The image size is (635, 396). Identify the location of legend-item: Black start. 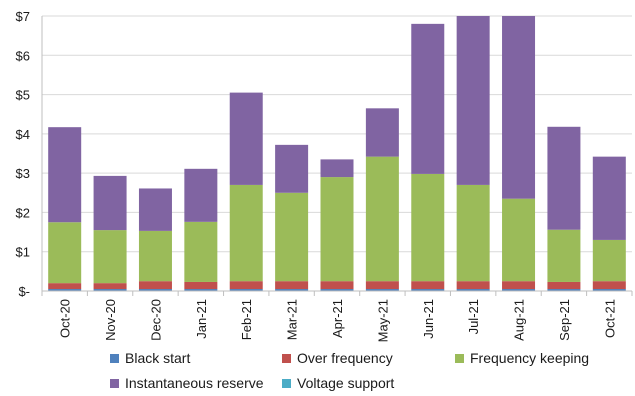
(150, 358).